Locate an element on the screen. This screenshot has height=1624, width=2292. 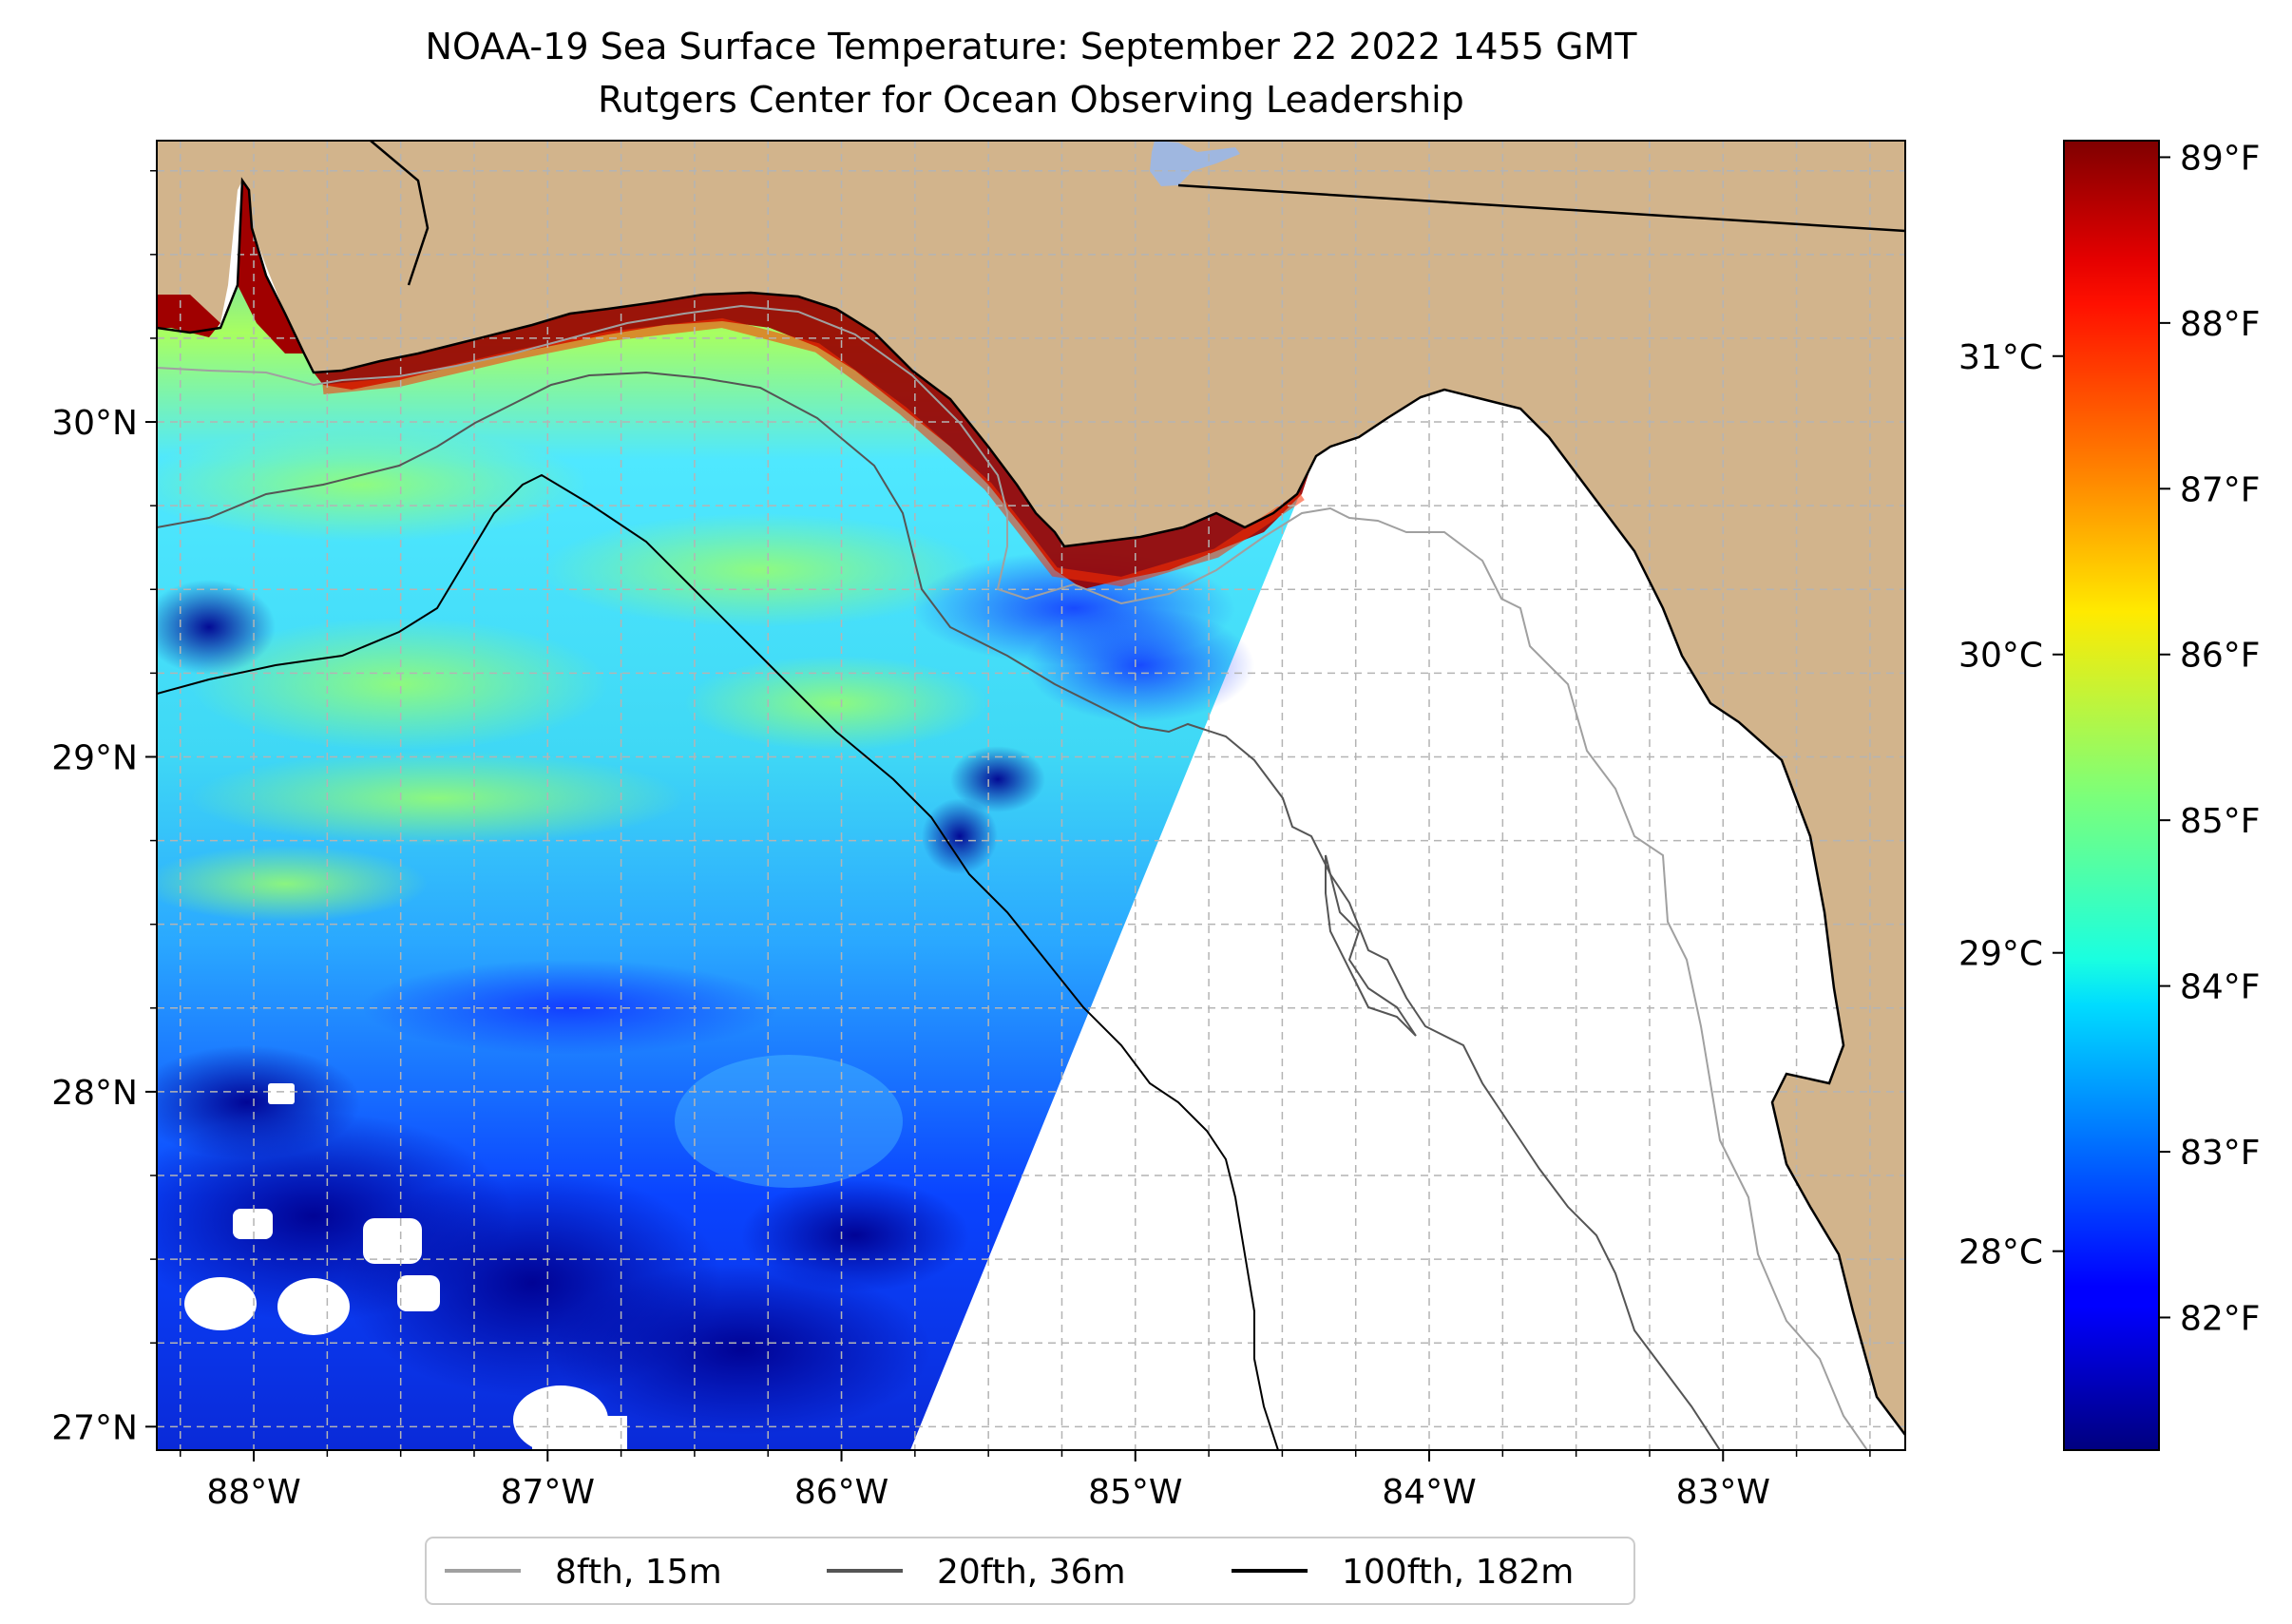
legend-box is located at coordinates (1030, 1571).